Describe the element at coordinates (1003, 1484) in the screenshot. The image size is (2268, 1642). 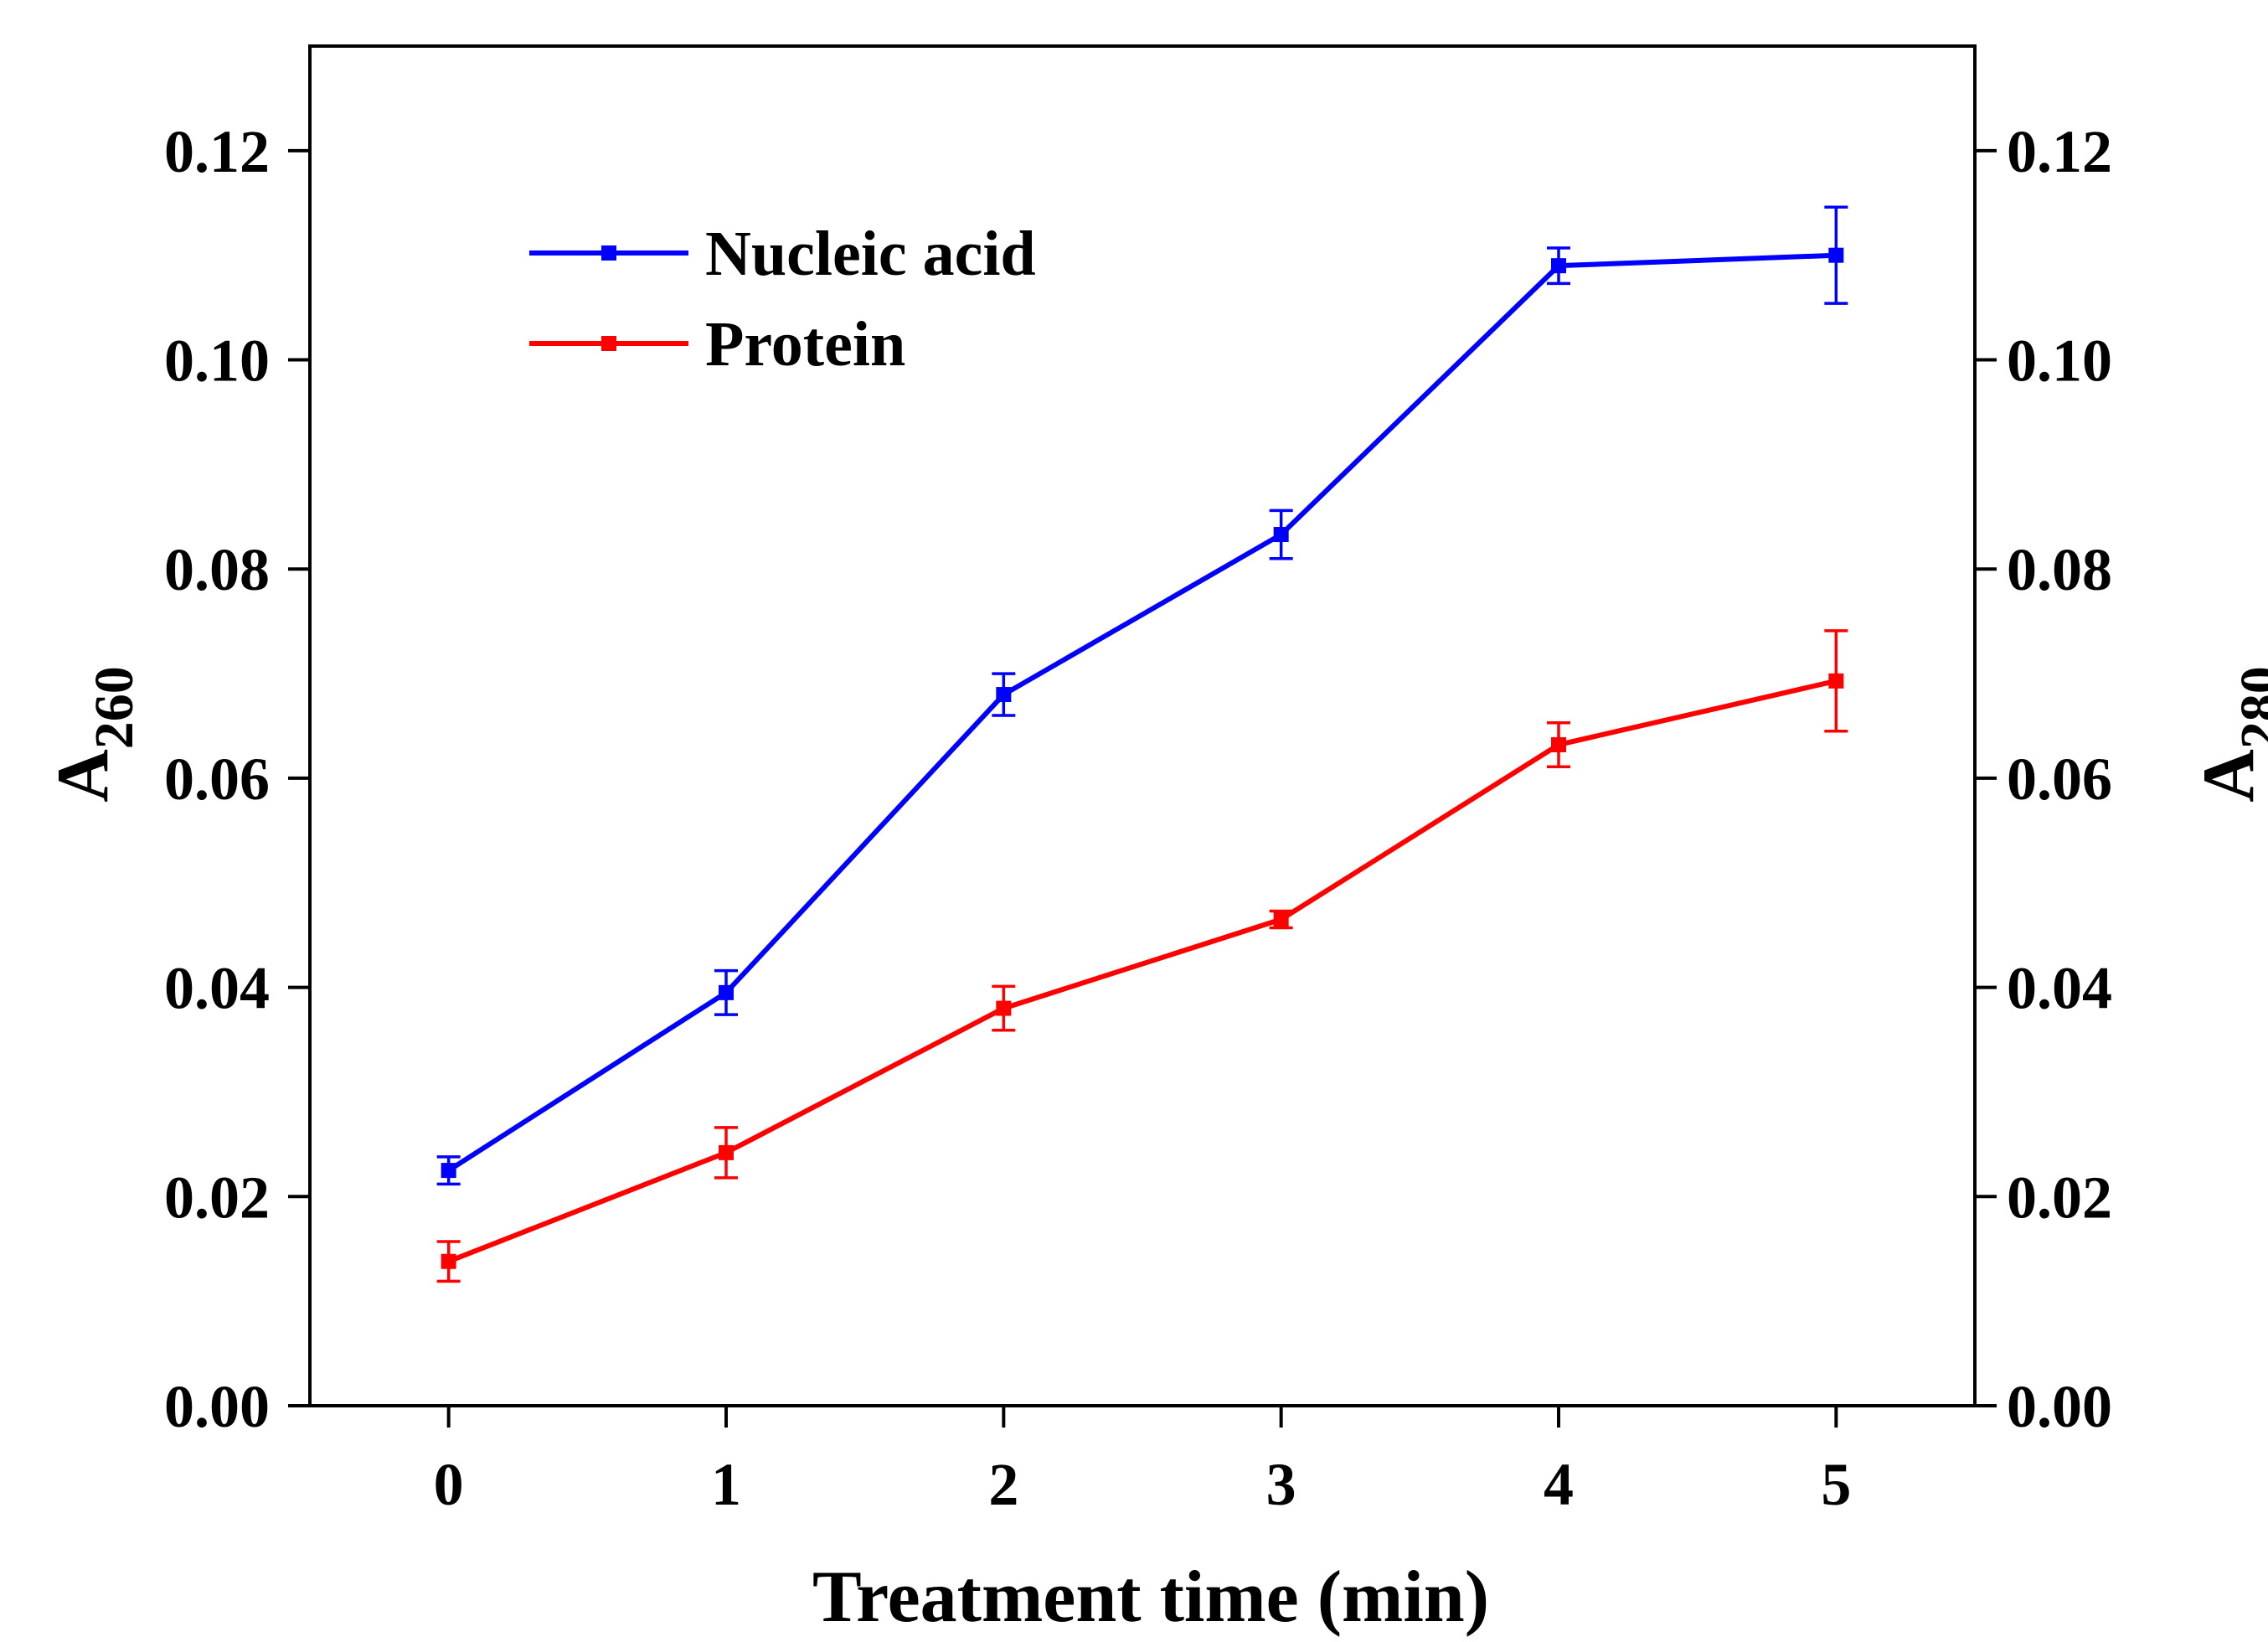
I see `x-tick-label: 2` at that location.